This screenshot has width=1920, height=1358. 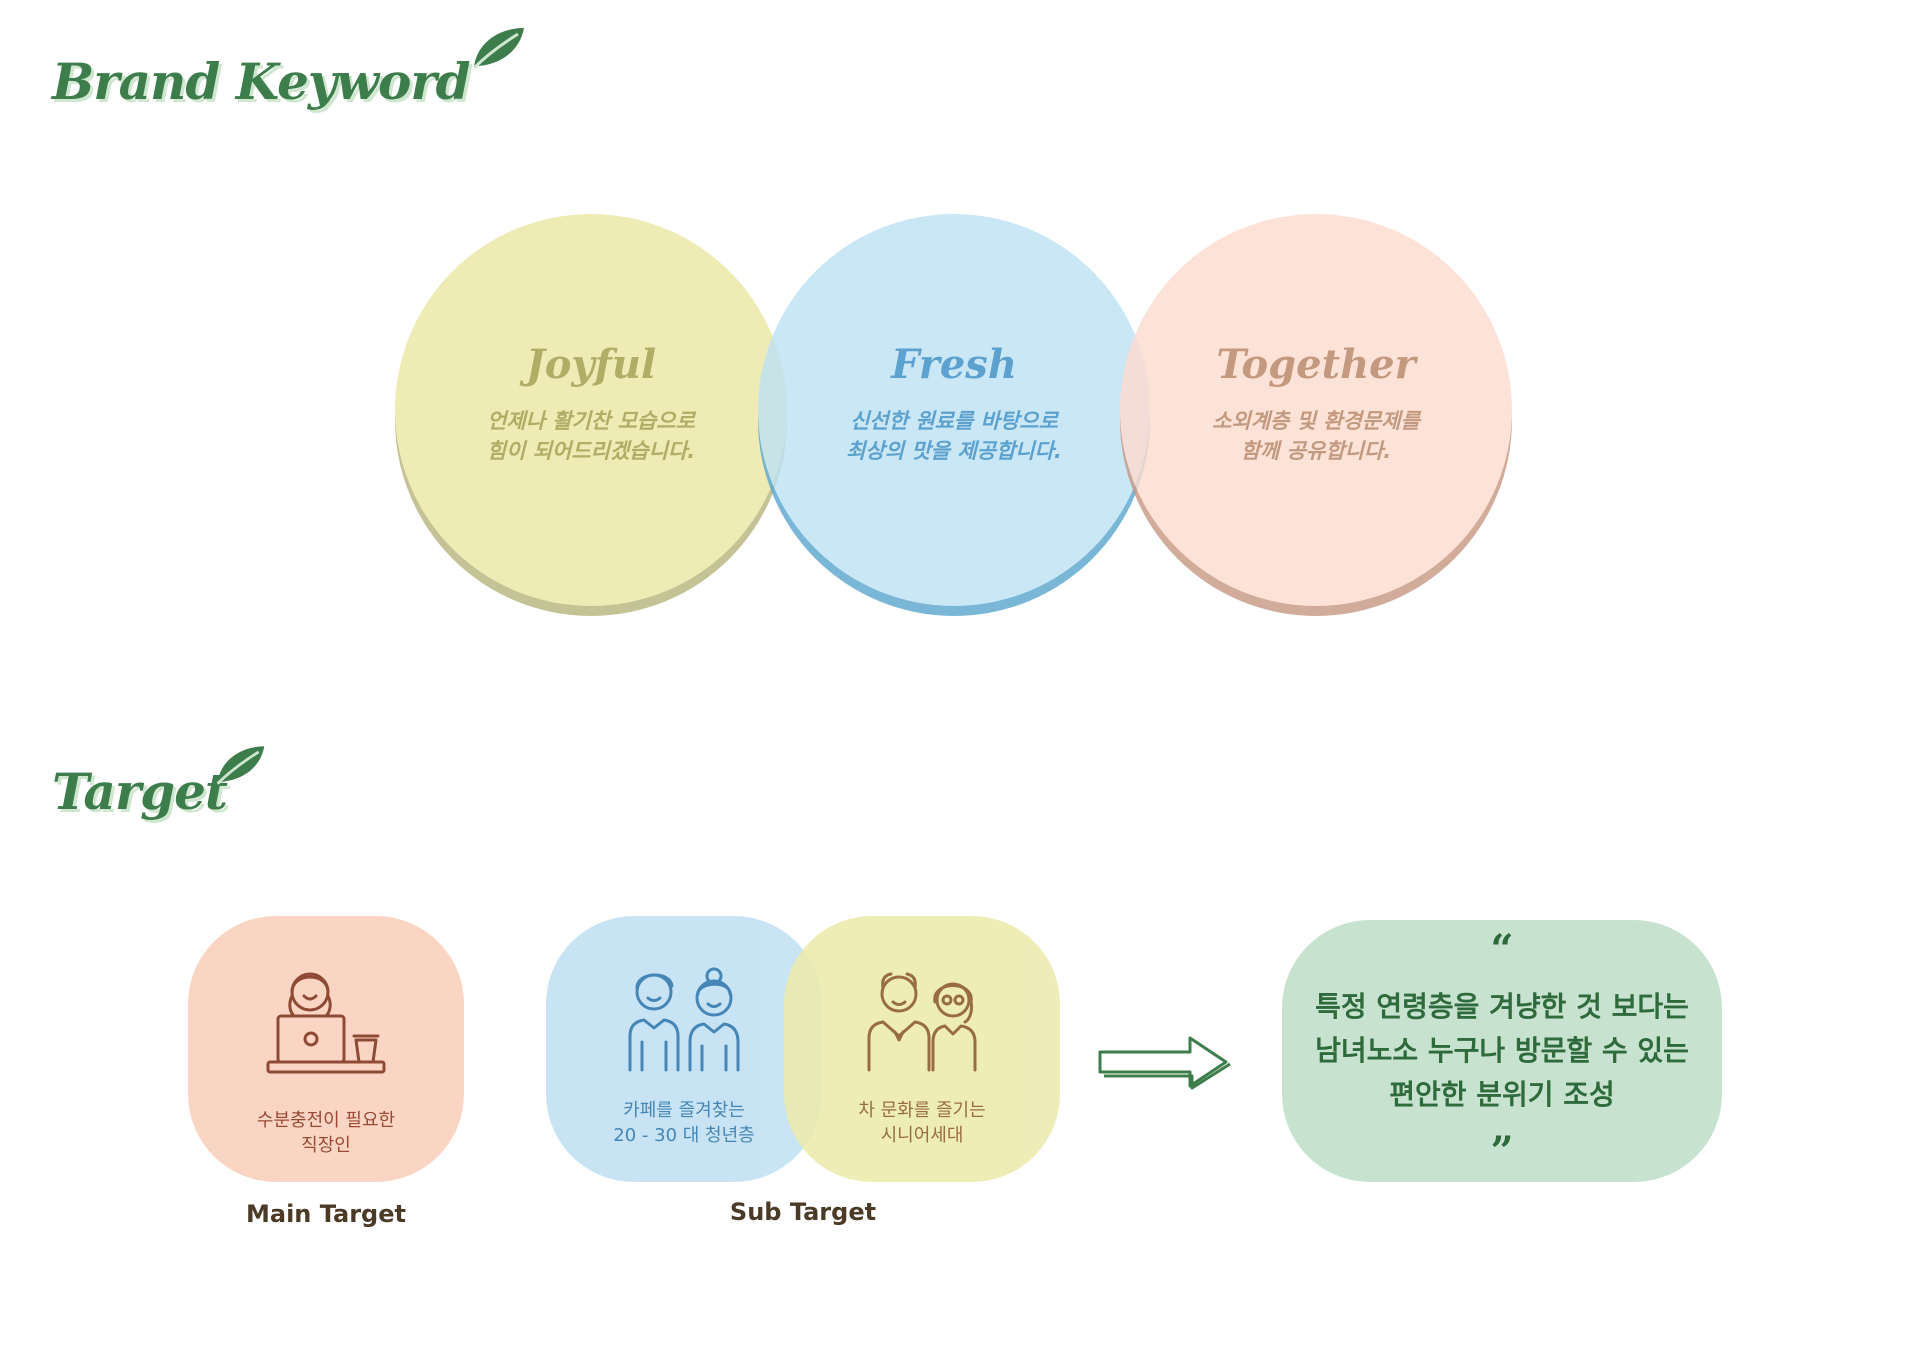 What do you see at coordinates (954, 364) in the screenshot?
I see `keyword-fresh: Fresh` at bounding box center [954, 364].